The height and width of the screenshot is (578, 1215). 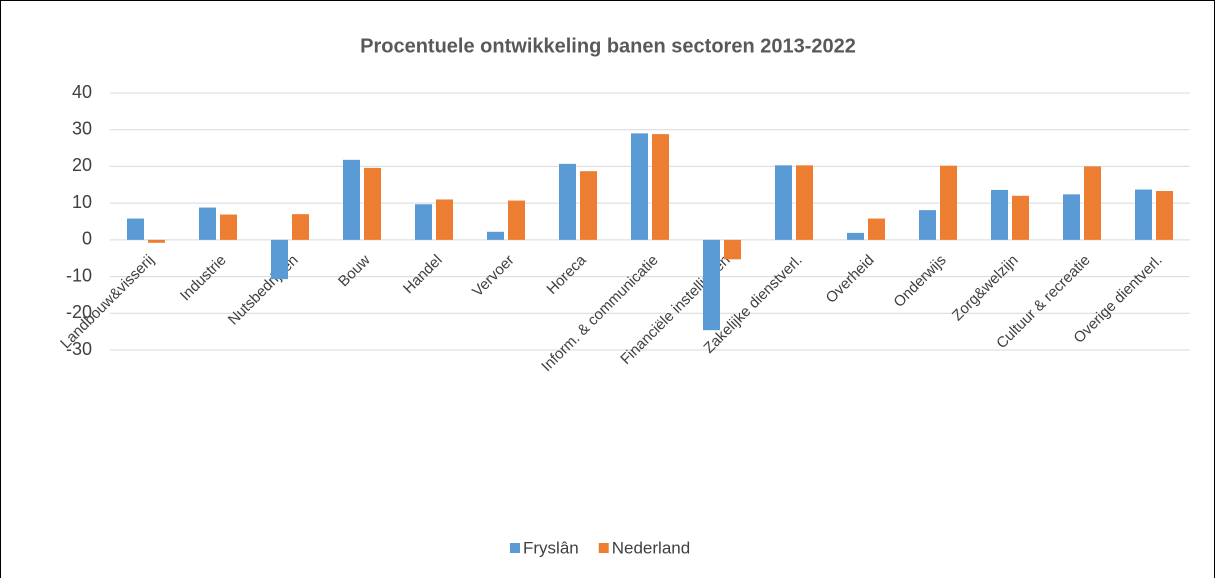 I want to click on y-tick-label: 30, so click(x=82, y=128).